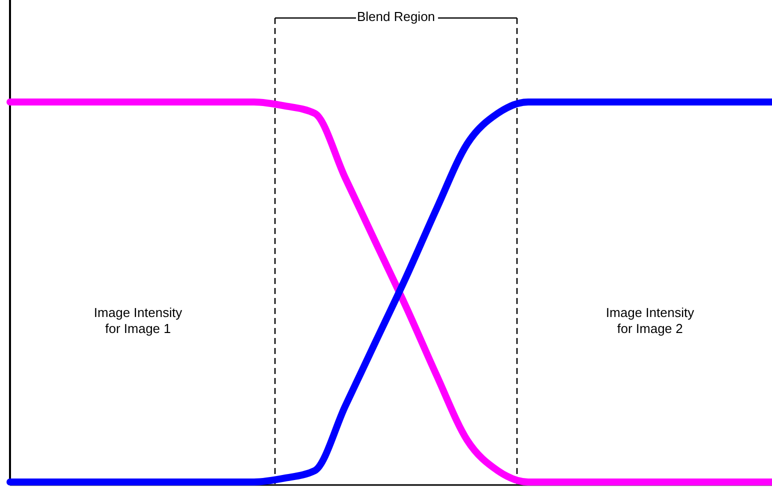 The height and width of the screenshot is (487, 772). Describe the element at coordinates (138, 320) in the screenshot. I see `annotation: Image Intensity for Image 1` at that location.